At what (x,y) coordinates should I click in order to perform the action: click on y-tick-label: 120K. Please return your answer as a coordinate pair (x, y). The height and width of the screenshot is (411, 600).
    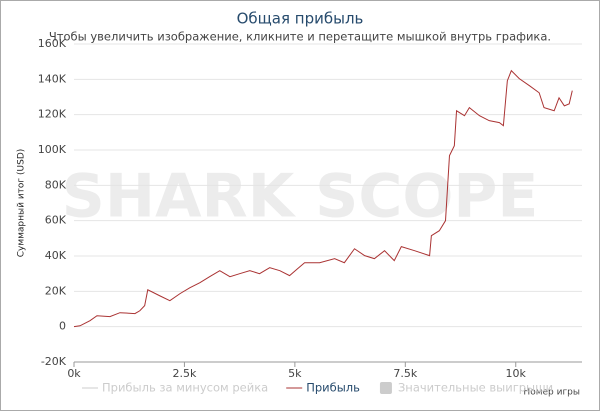
    Looking at the image, I should click on (52, 114).